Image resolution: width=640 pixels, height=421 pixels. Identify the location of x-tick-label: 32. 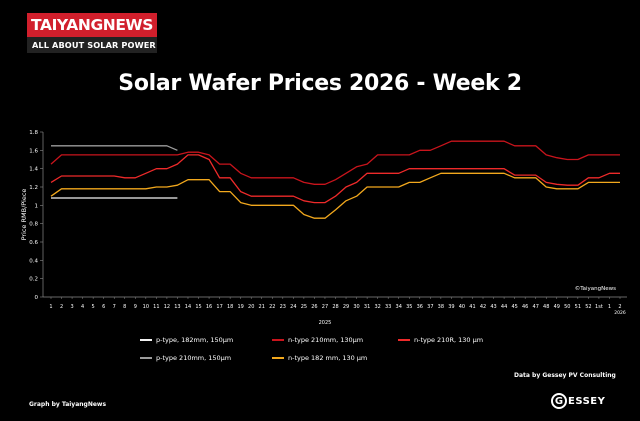
(377, 307).